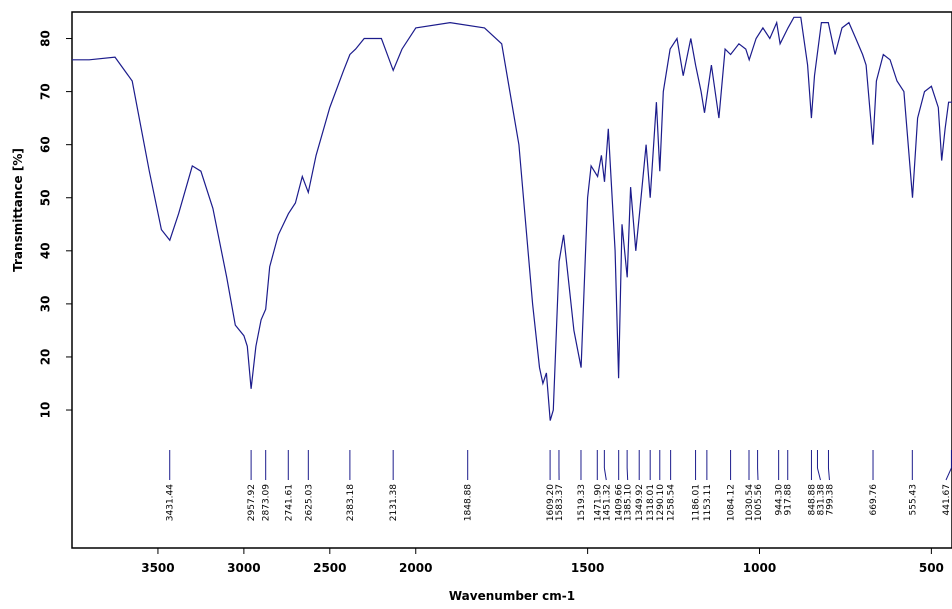 The height and width of the screenshot is (609, 952). I want to click on x-tick-label: 2500, so click(329, 568).